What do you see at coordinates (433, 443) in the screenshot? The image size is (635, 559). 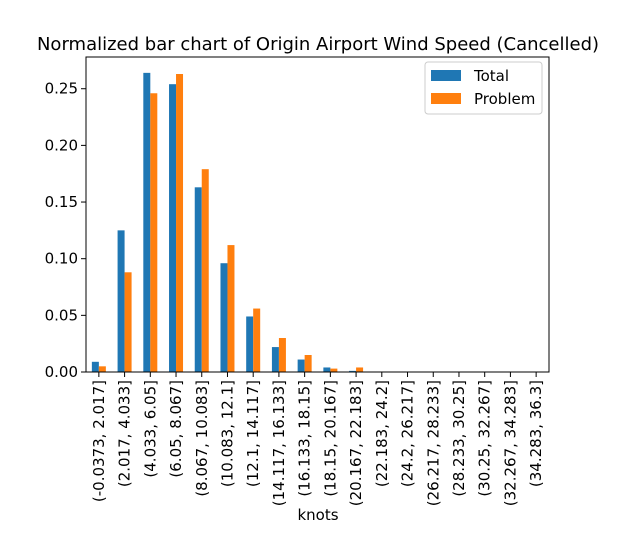 I see `x-tick-label: (26.217, 28.233]` at bounding box center [433, 443].